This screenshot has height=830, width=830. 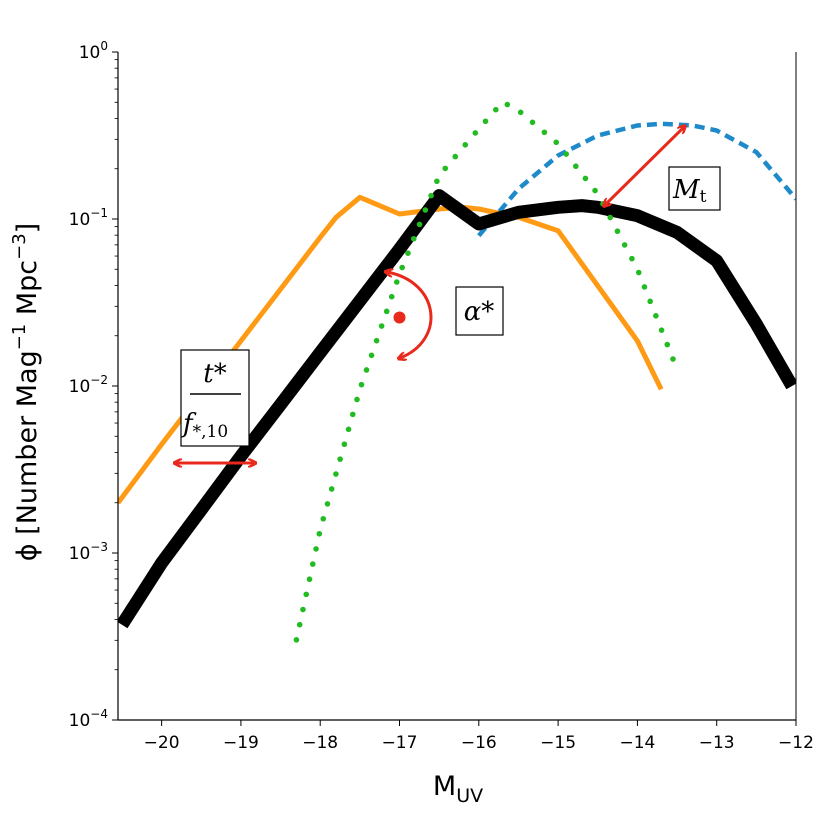 I want to click on annotation-mt-label: Mt, so click(x=689, y=191).